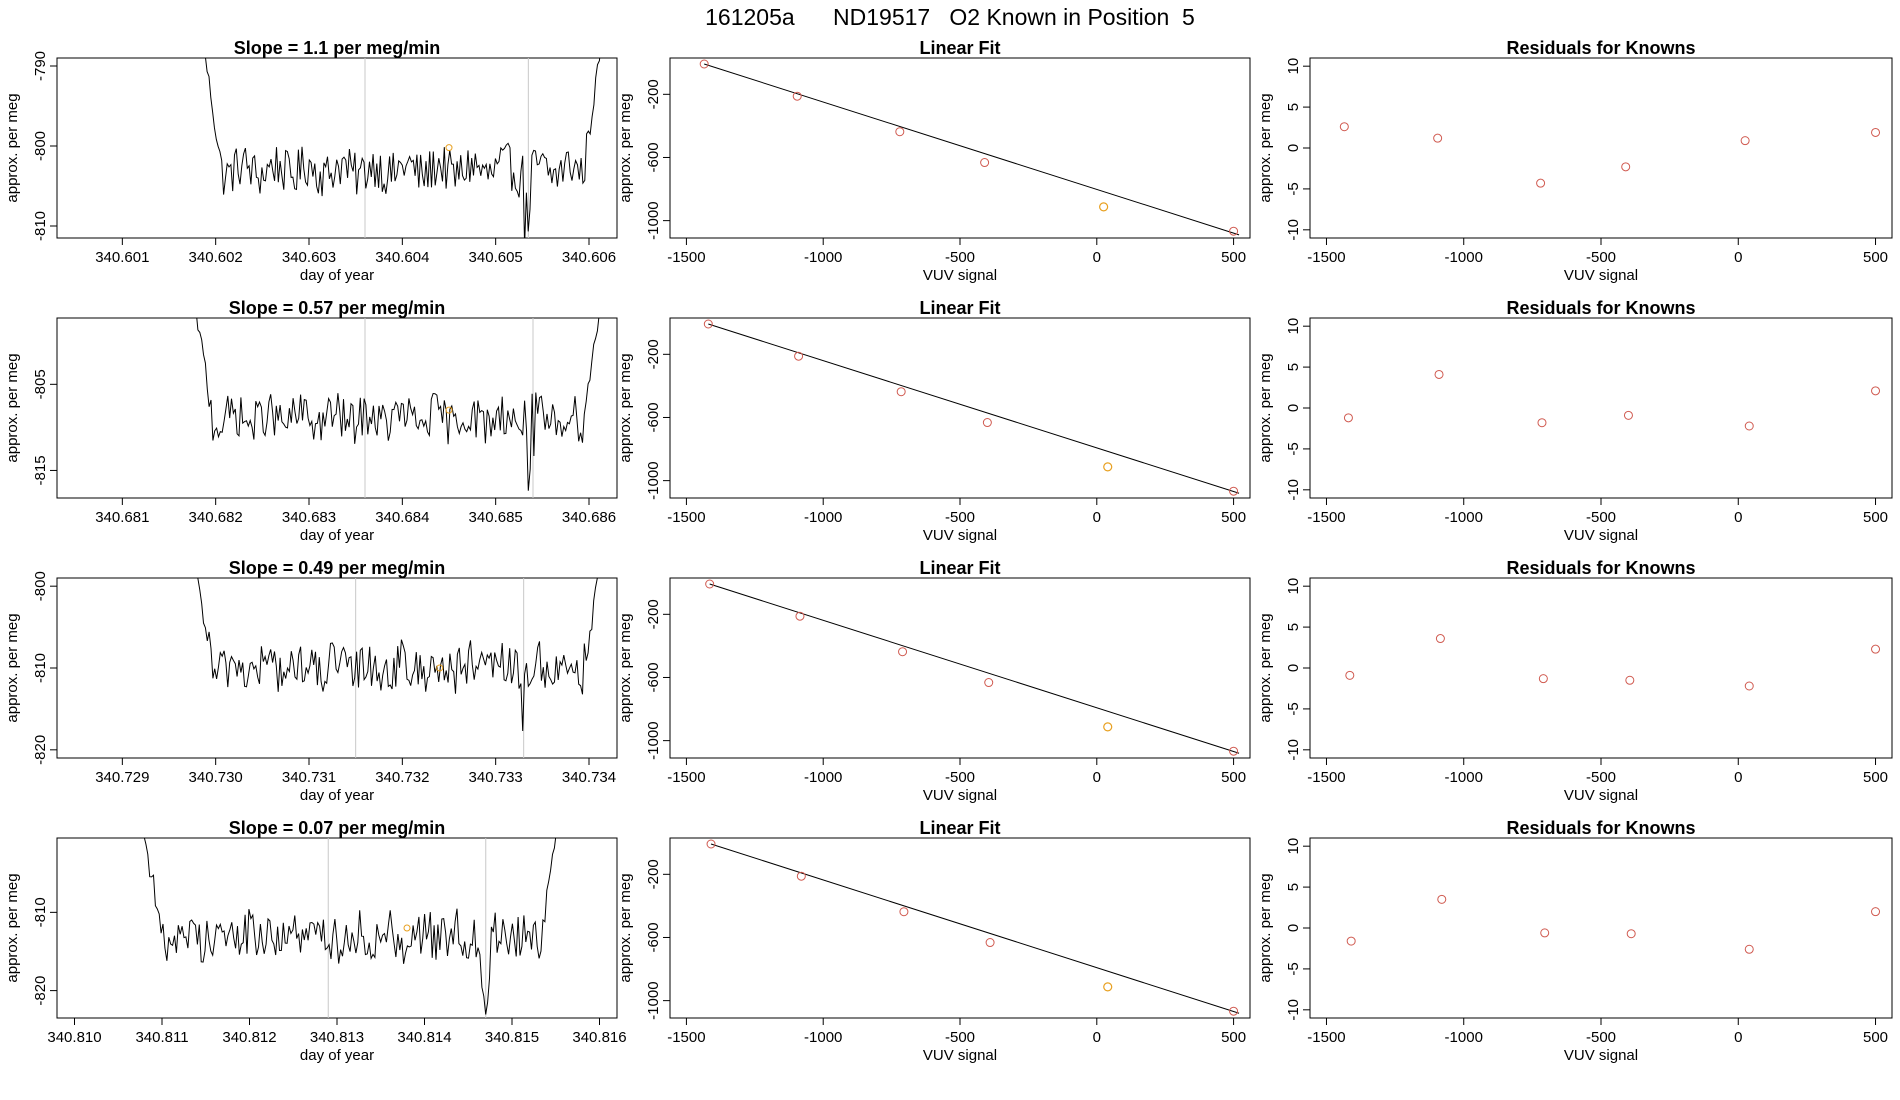  I want to click on timeseries-r2-ylabel: approx. per meg, so click(12, 407).